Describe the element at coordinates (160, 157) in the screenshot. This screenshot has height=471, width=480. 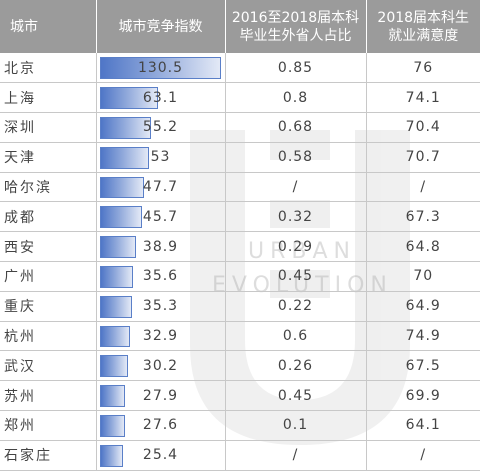
I see `index-value: 53` at that location.